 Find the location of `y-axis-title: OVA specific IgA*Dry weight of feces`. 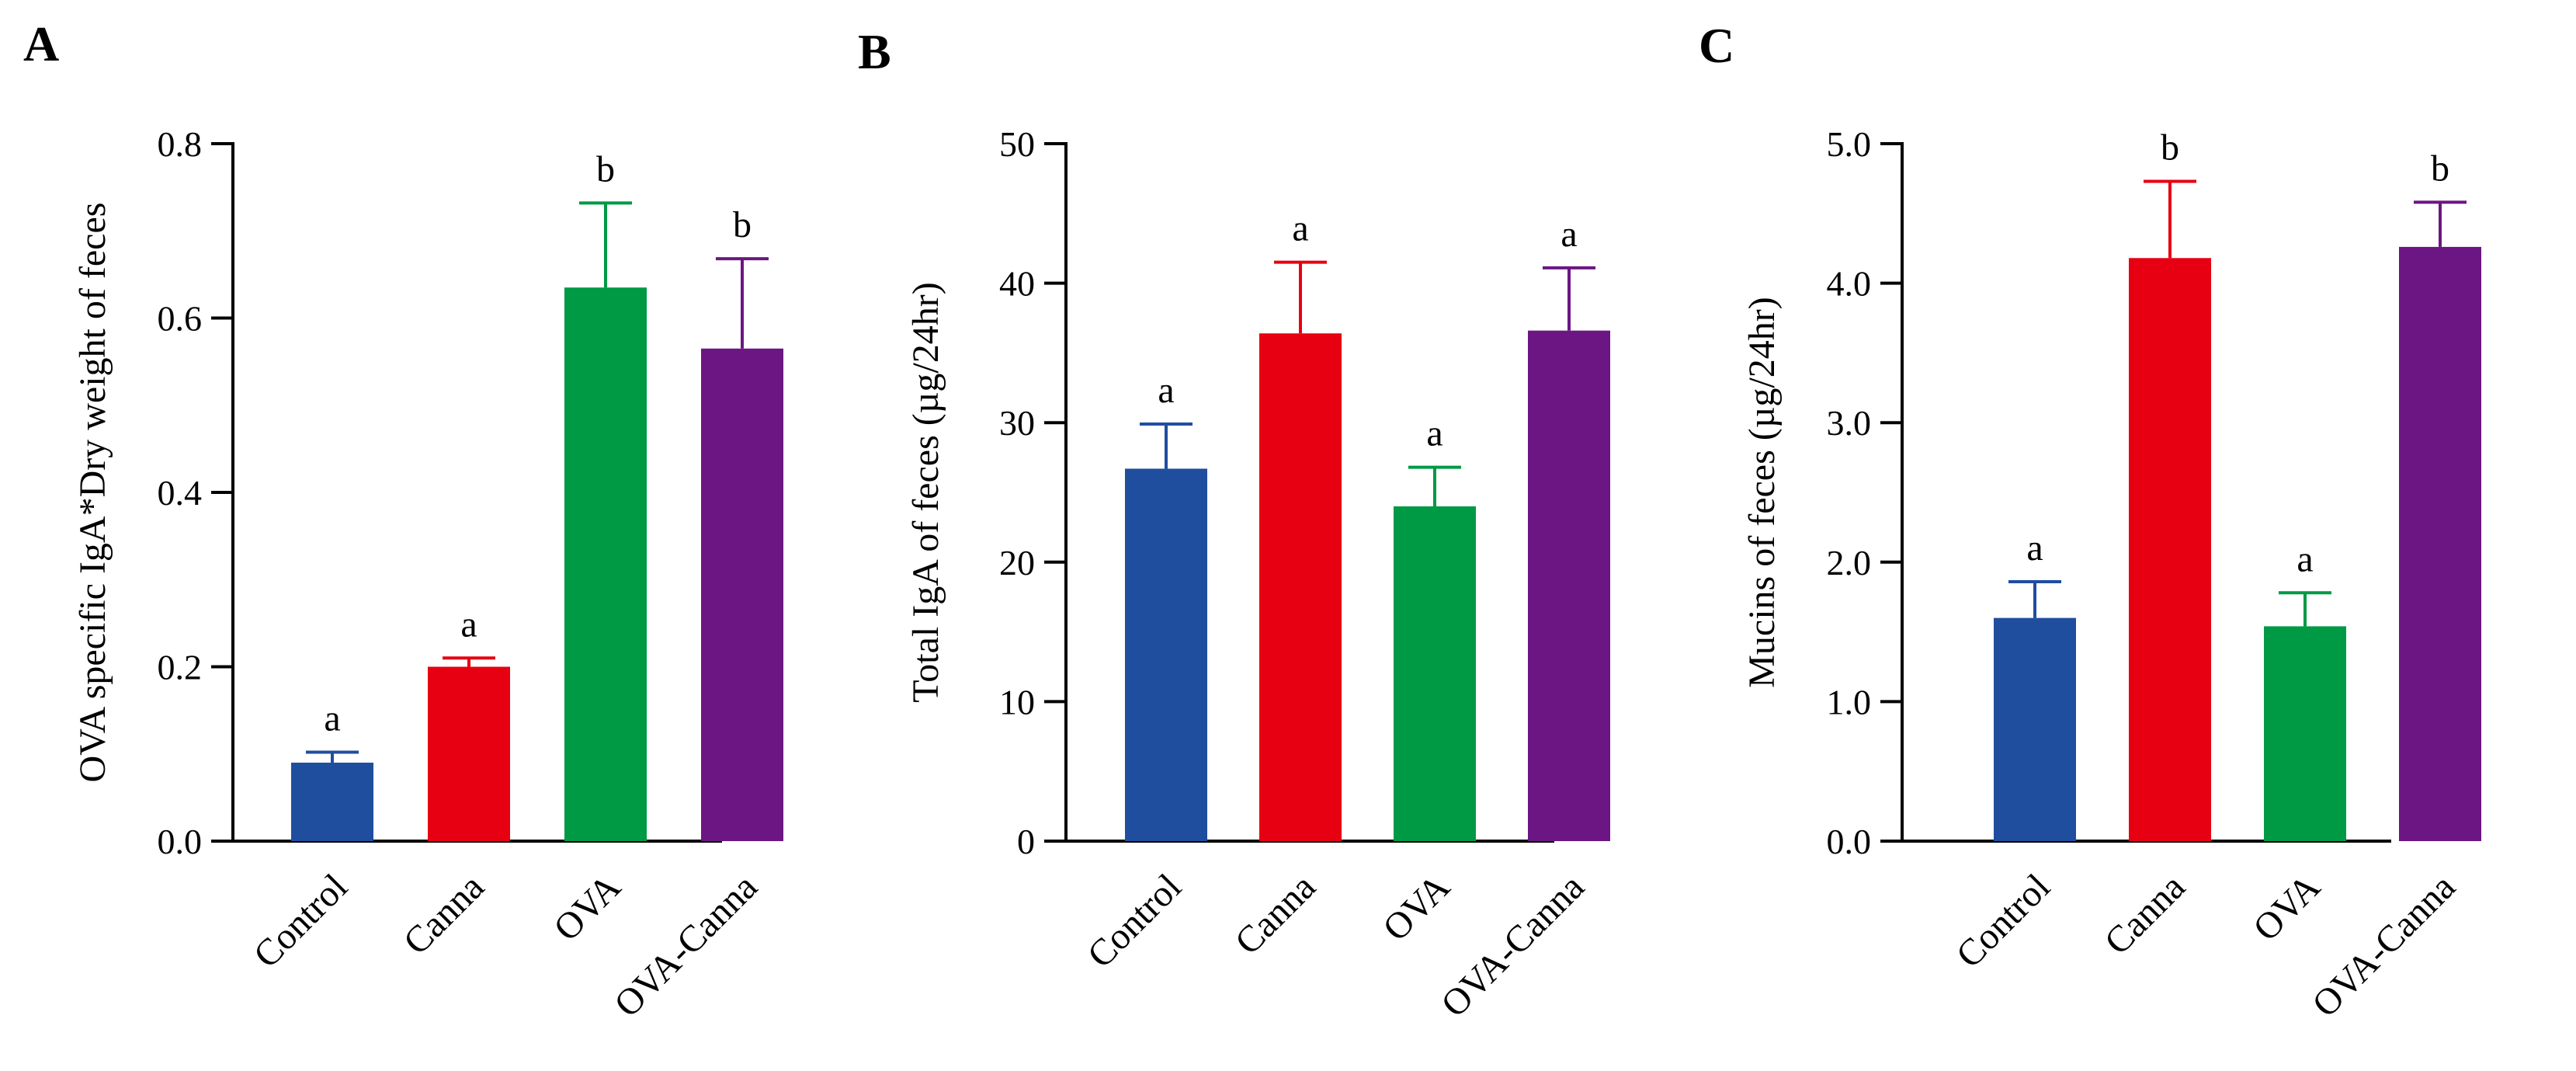

y-axis-title: OVA specific IgA*Dry weight of feces is located at coordinates (92, 493).